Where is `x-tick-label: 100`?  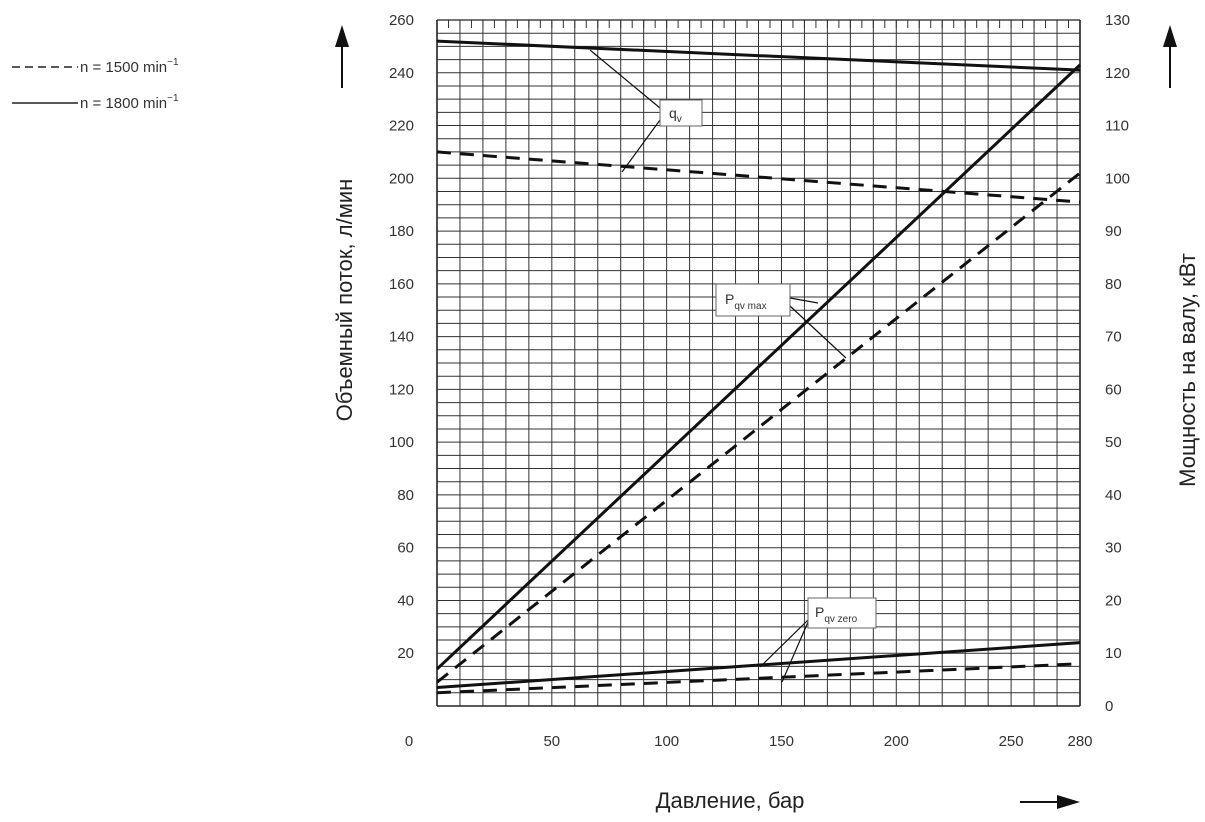
x-tick-label: 100 is located at coordinates (666, 741).